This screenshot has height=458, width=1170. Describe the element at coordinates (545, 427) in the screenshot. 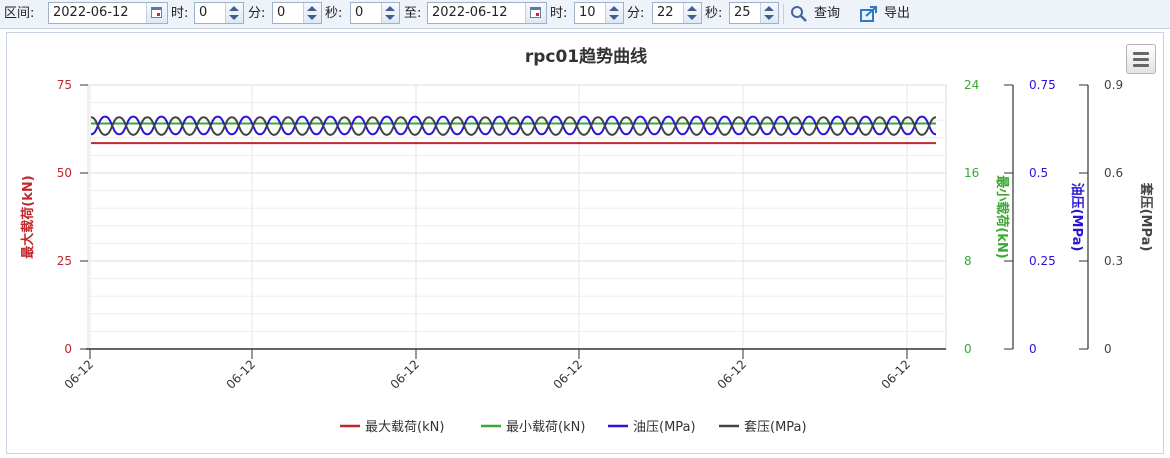

I see `legend-item: 最小载荷(kN)` at that location.